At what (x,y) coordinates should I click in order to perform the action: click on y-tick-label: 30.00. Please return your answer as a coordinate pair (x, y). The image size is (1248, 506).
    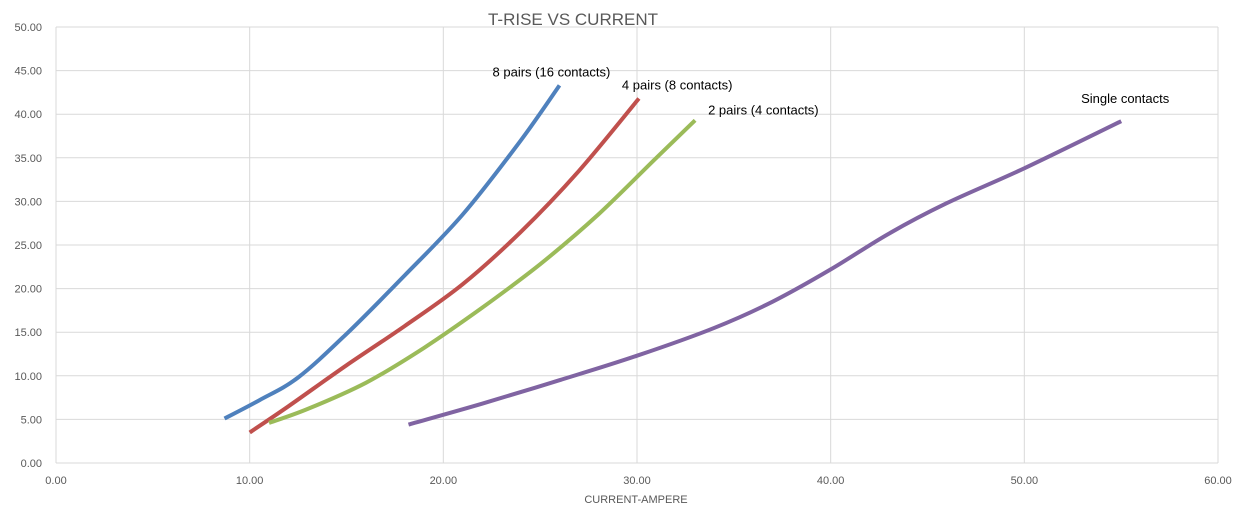
    Looking at the image, I should click on (28, 202).